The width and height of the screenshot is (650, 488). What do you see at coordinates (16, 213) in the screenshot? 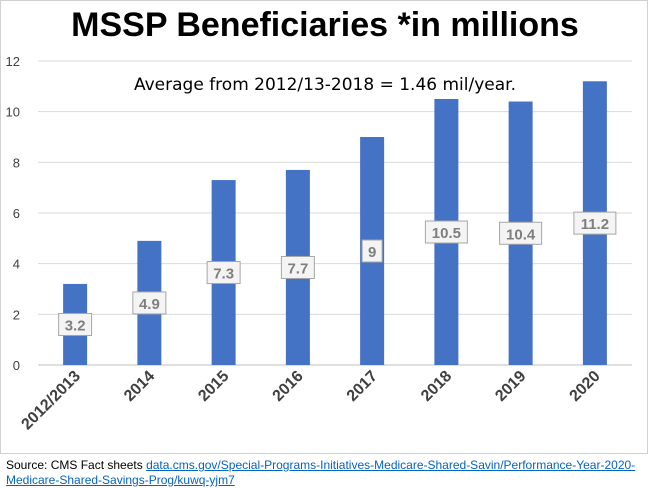
I see `y-tick-label: 6` at bounding box center [16, 213].